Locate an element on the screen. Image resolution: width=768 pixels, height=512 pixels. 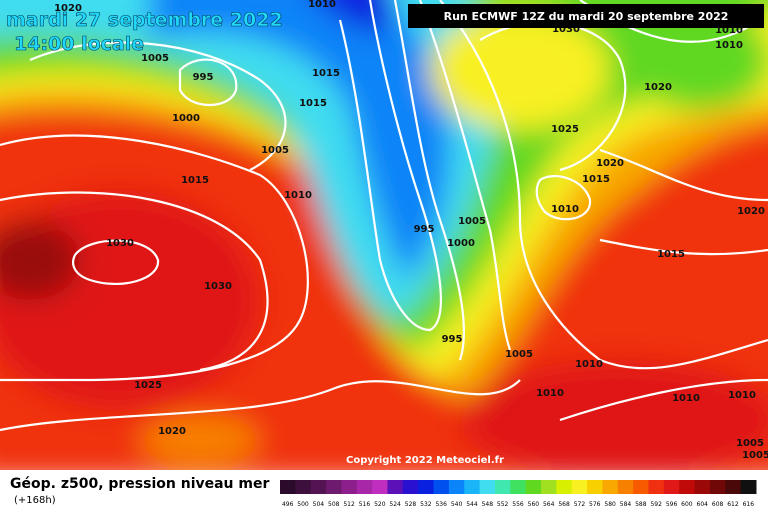
colorbar-label: 612 is located at coordinates (733, 504).